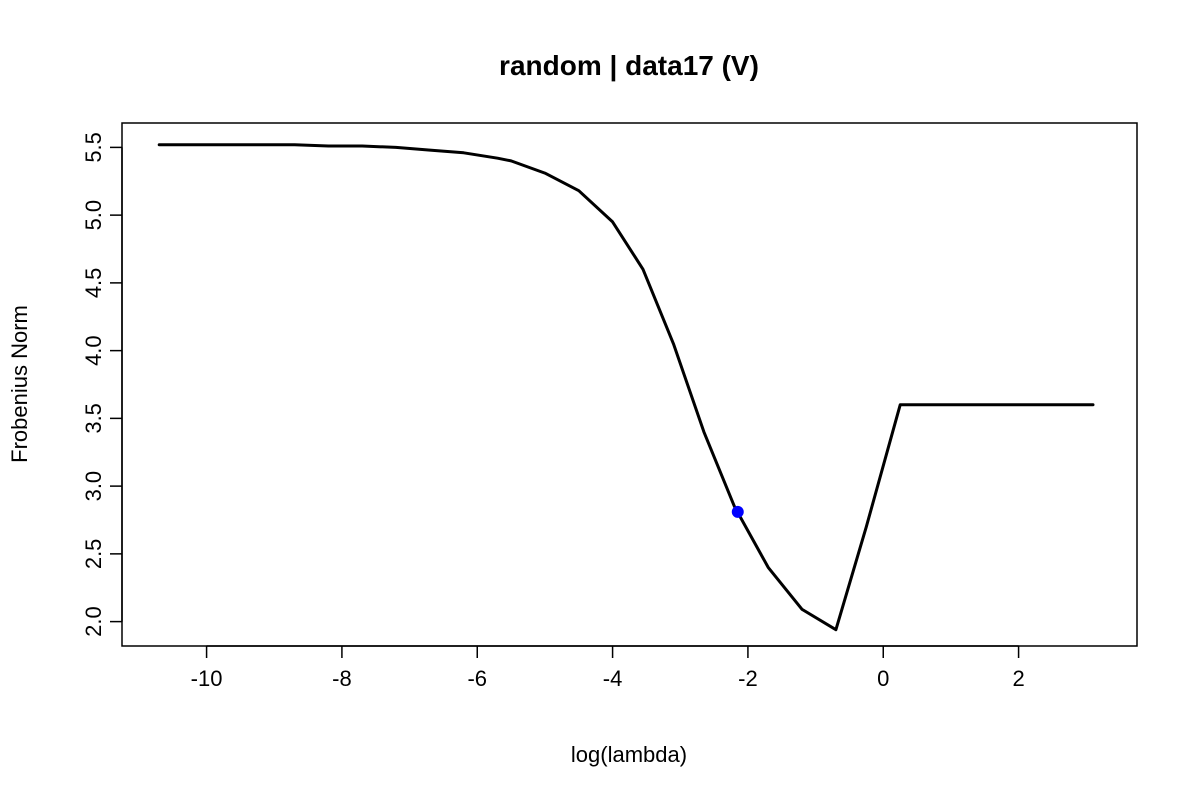  Describe the element at coordinates (748, 678) in the screenshot. I see `x-tick-label: -2` at that location.